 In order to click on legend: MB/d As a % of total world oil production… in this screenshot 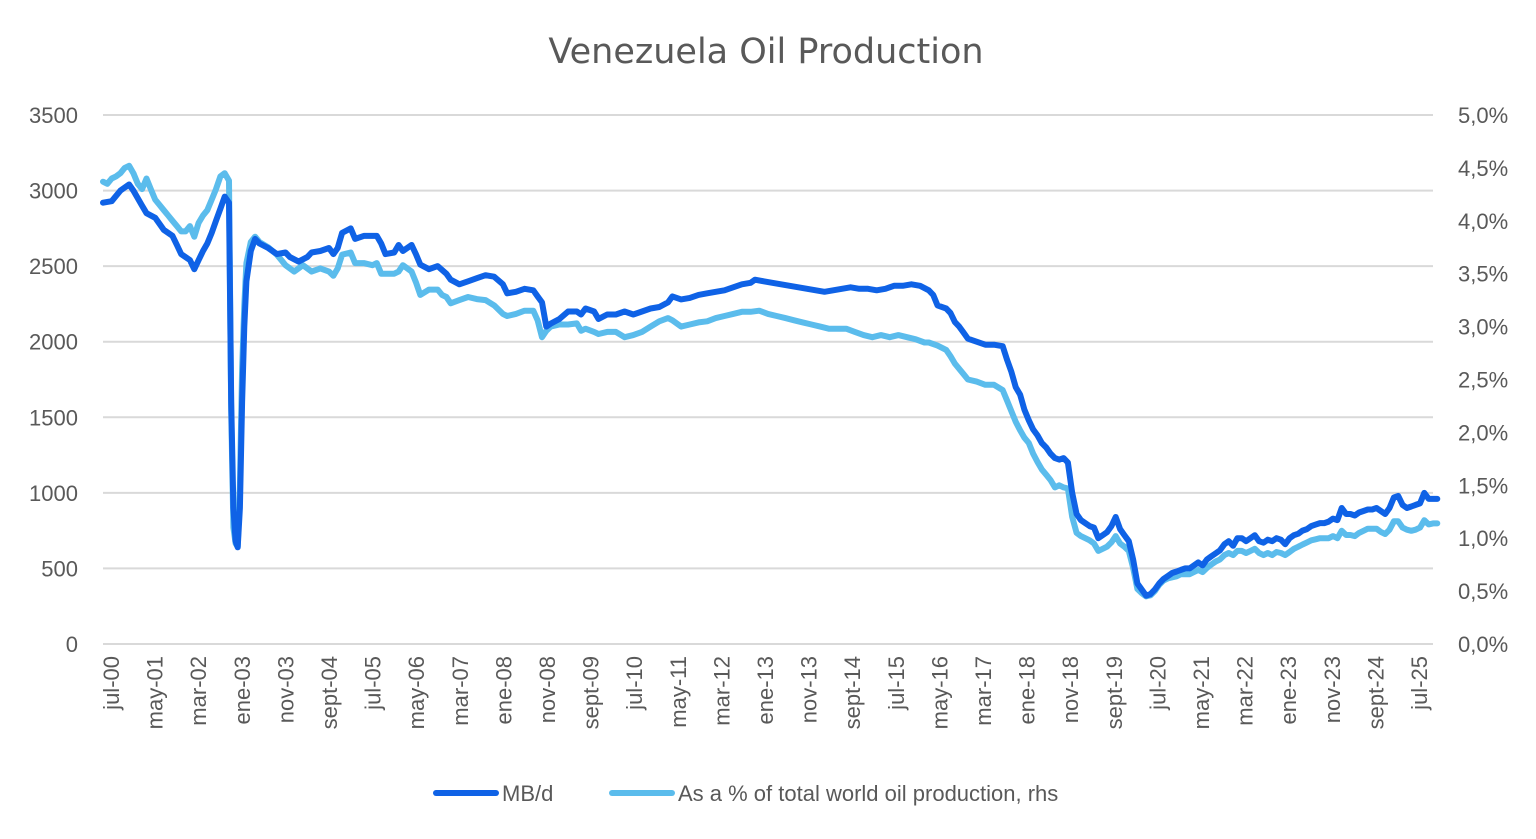, I will do `click(745, 793)`.